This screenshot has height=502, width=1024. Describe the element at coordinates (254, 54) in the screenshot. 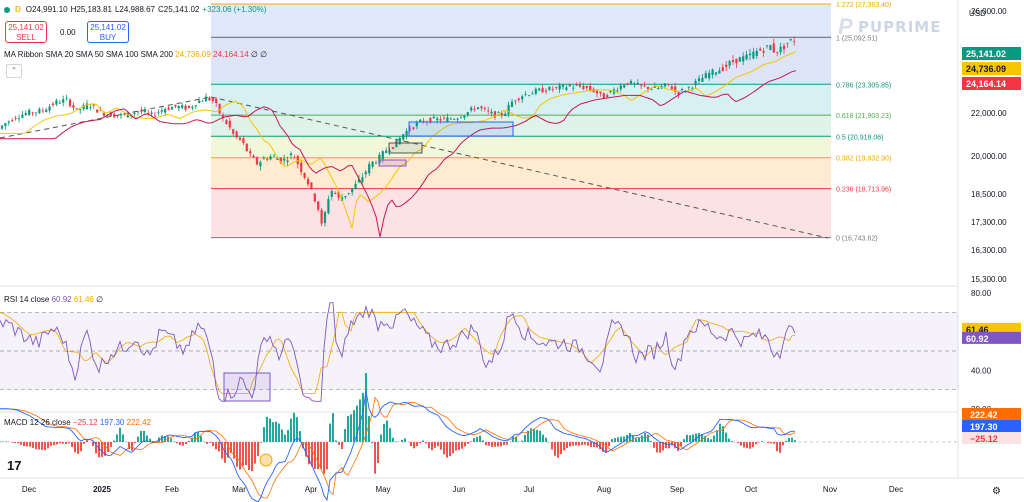

I see `ma-ribbon-value-3: ∅` at that location.